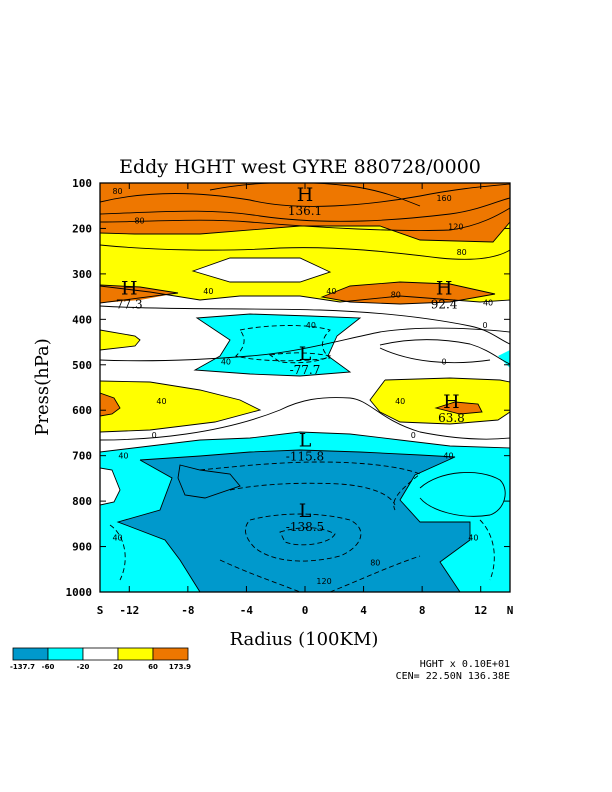  I want to click on x-tick-label: 12, so click(480, 610).